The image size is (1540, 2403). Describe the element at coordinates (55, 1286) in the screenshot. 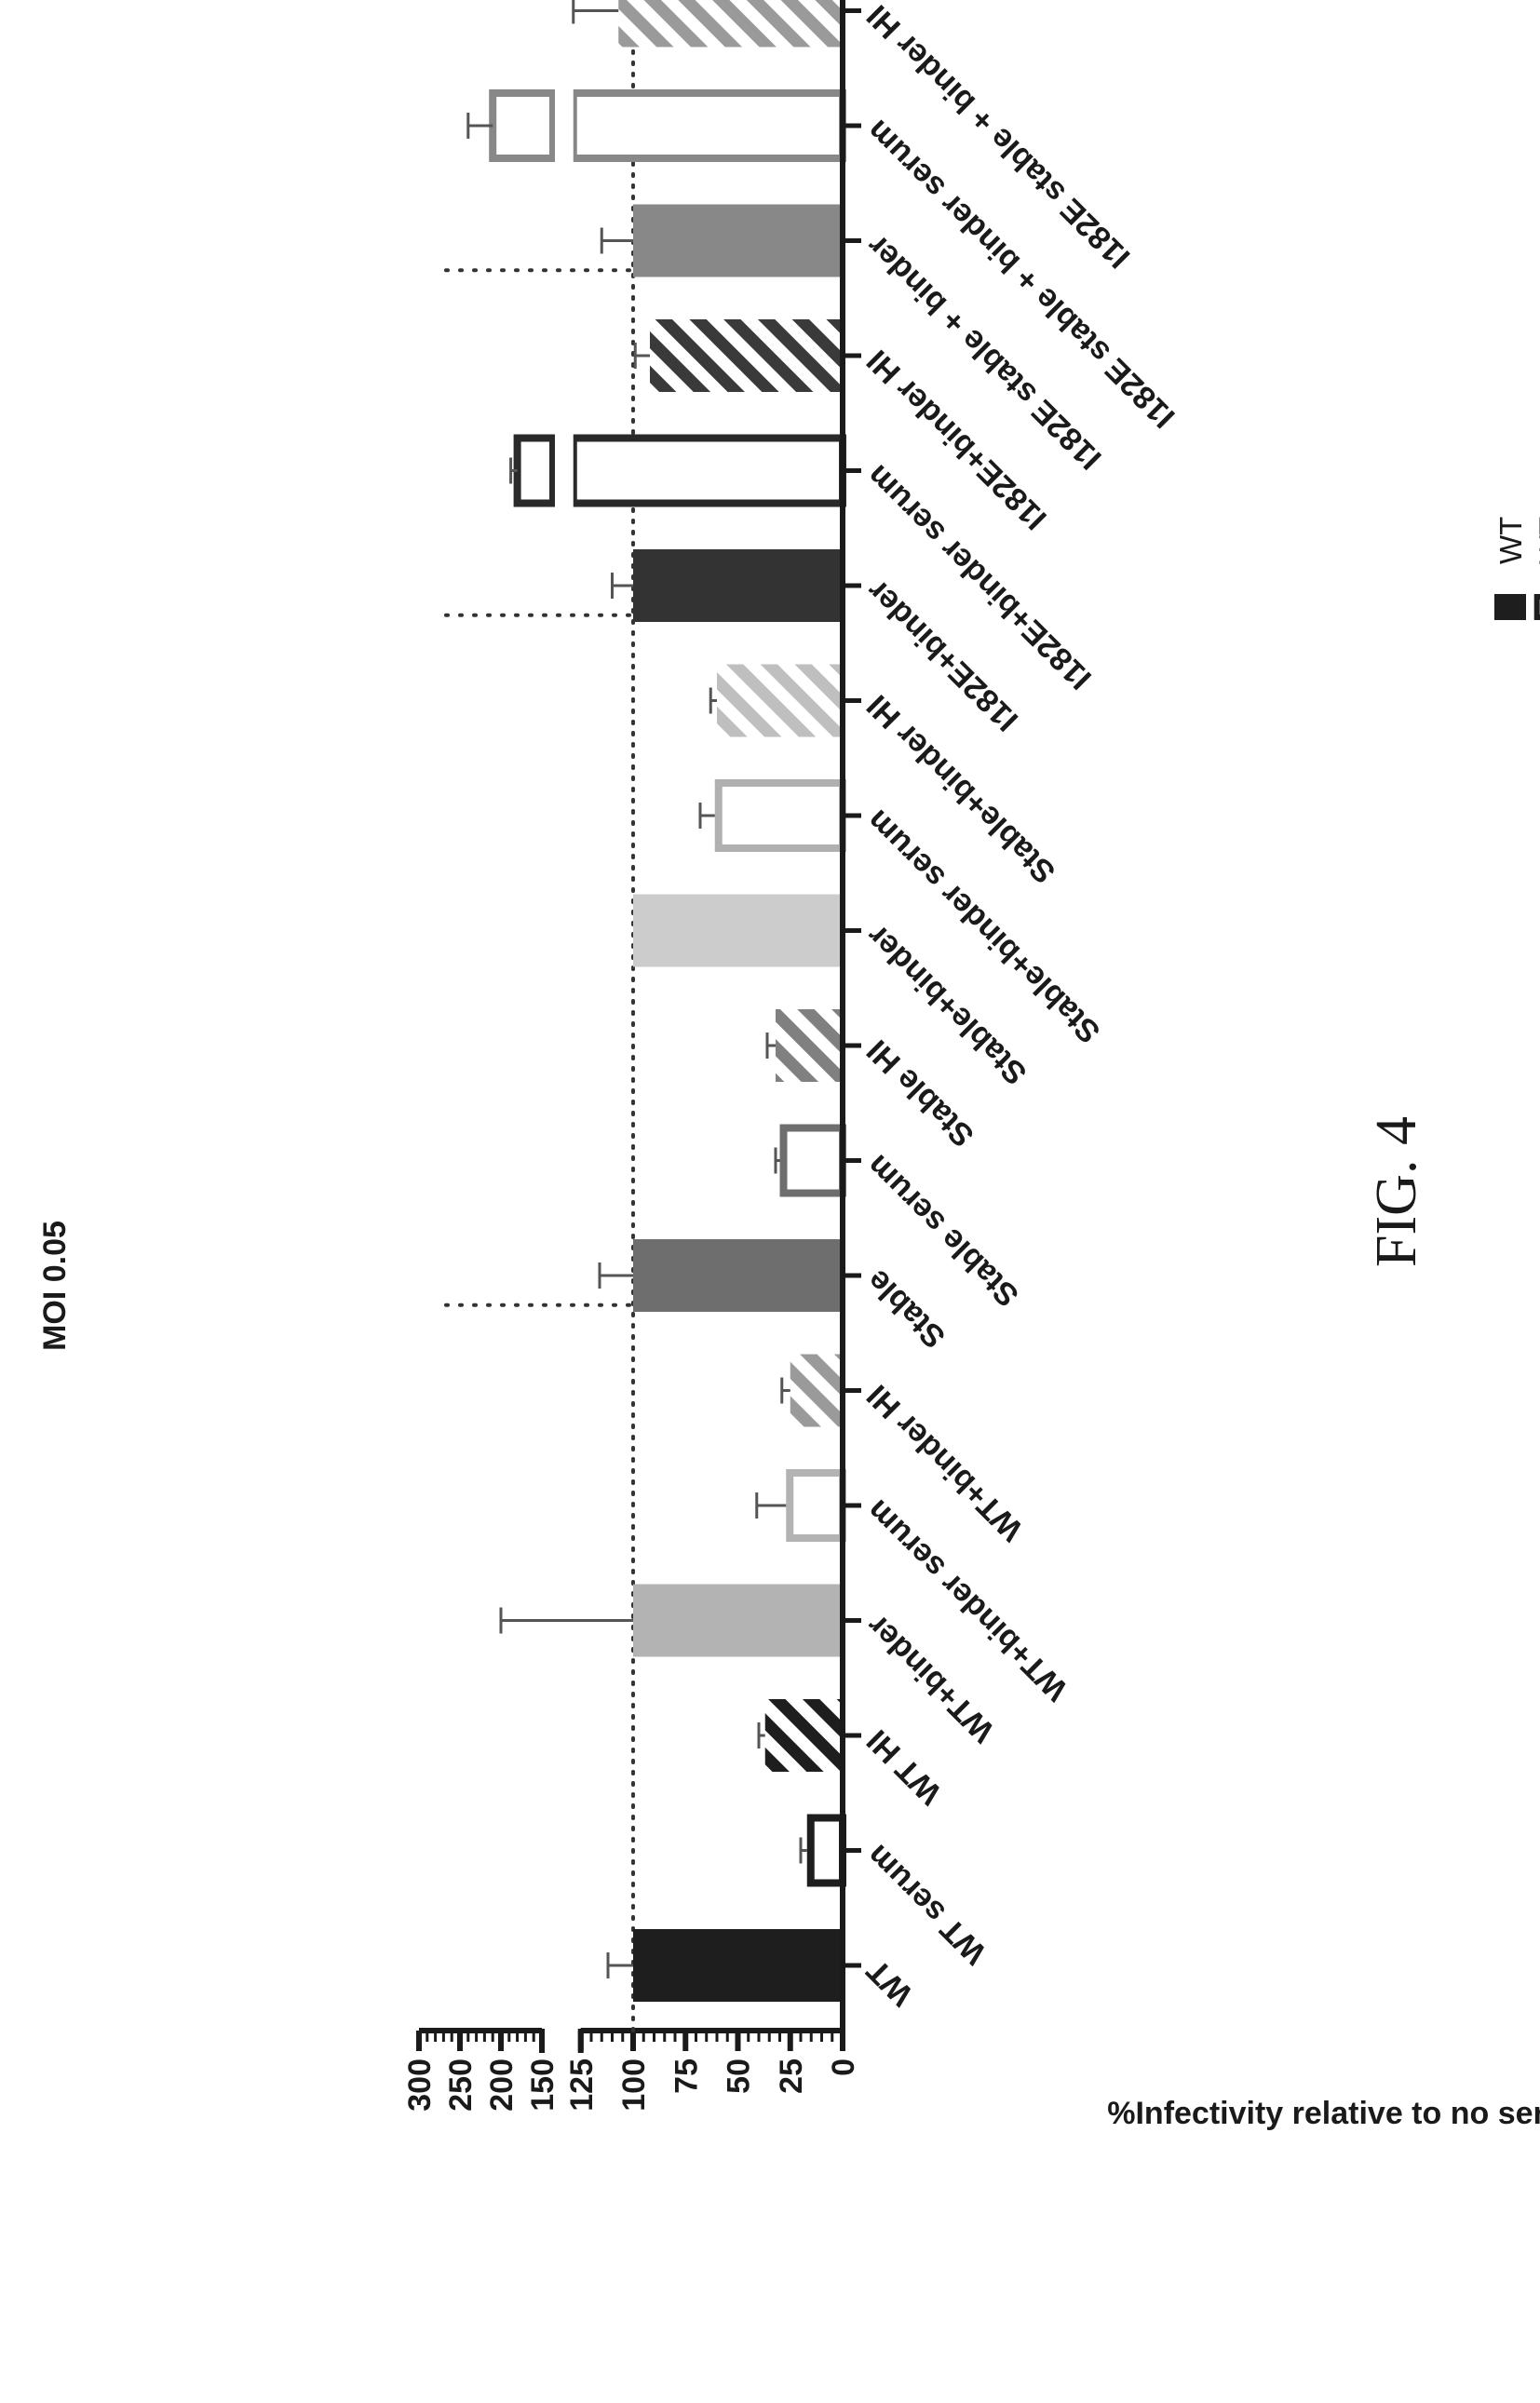

I see `chart-title: MOI 0.05` at that location.